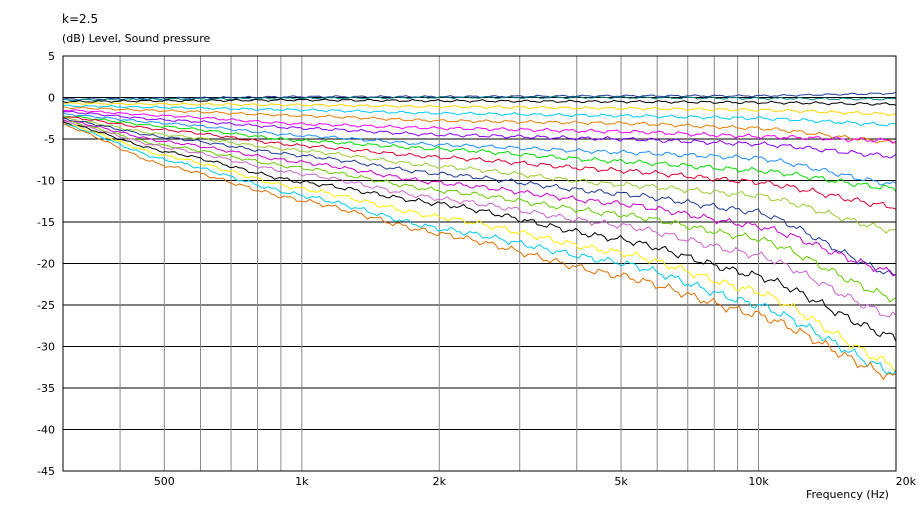 This screenshot has height=506, width=919. Describe the element at coordinates (302, 481) in the screenshot. I see `x-tick-label: 1k` at that location.